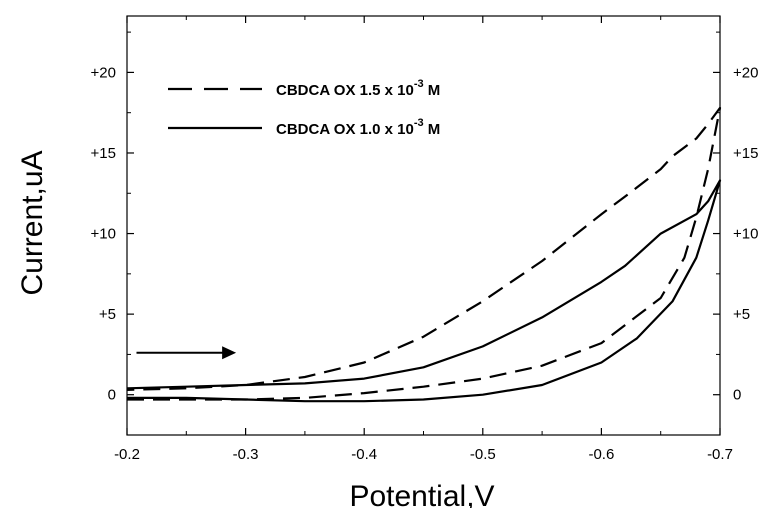 The width and height of the screenshot is (771, 508). I want to click on y-tick-label-right: +15, so click(745, 153).